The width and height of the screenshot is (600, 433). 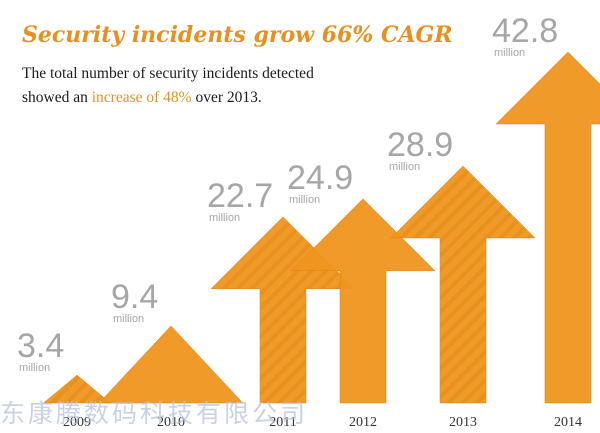 I want to click on x-tick-2011: 2011, so click(x=282, y=422).